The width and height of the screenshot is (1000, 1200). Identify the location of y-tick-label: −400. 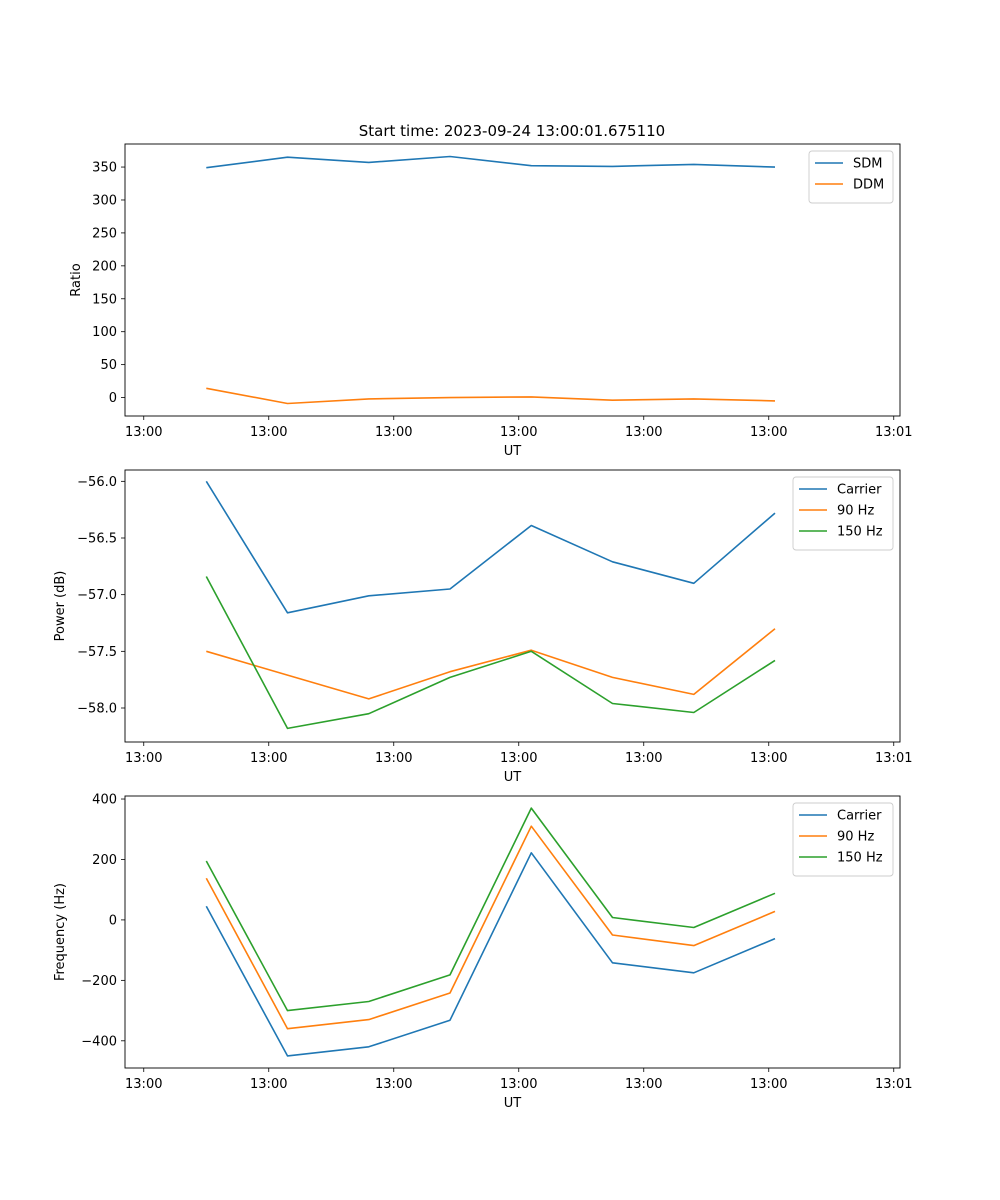
(99, 1041).